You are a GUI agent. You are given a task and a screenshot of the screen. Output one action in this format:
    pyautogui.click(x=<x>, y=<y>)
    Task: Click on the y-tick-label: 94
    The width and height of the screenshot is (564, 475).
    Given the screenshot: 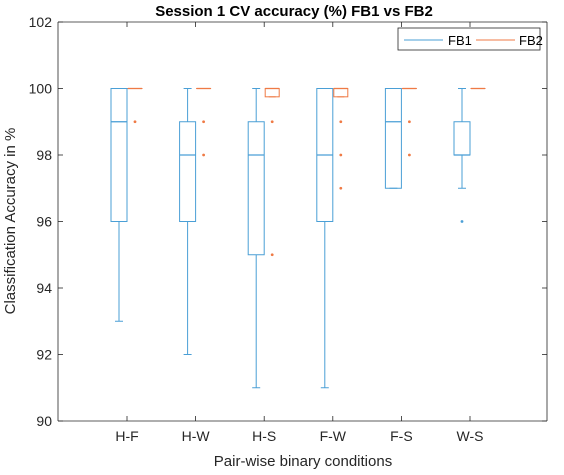 What is the action you would take?
    pyautogui.click(x=44, y=288)
    